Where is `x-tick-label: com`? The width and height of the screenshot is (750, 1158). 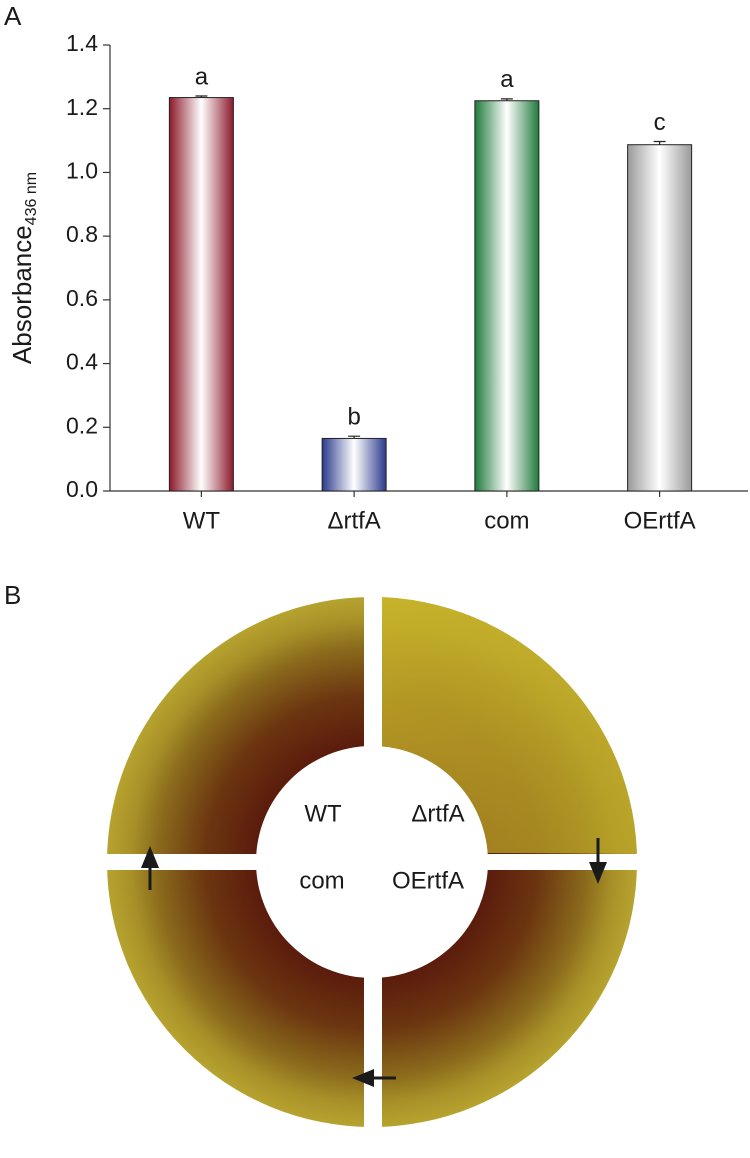 x-tick-label: com is located at coordinates (506, 520).